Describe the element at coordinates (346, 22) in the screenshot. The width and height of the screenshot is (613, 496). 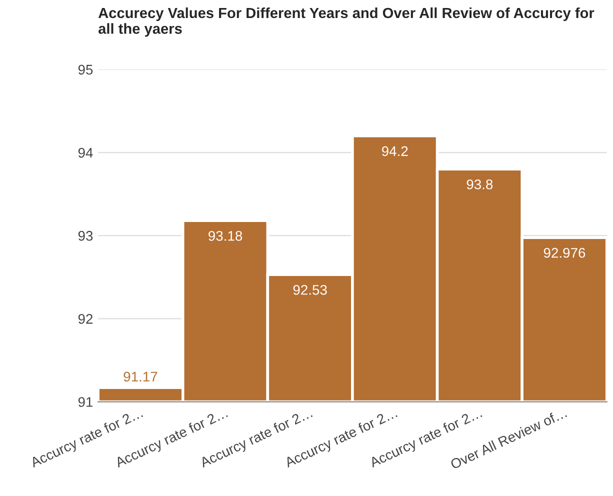
I see `chart-title: Accurecy Values For Different Years and Over All Review of Accurcy for all the yaers` at that location.